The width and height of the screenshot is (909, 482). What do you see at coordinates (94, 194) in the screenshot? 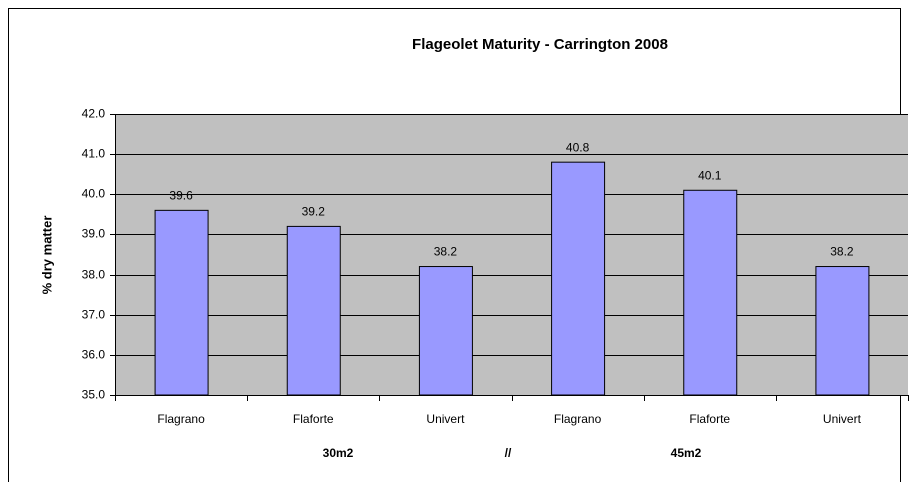
I see `y-tick-label: 40.0` at bounding box center [94, 194].